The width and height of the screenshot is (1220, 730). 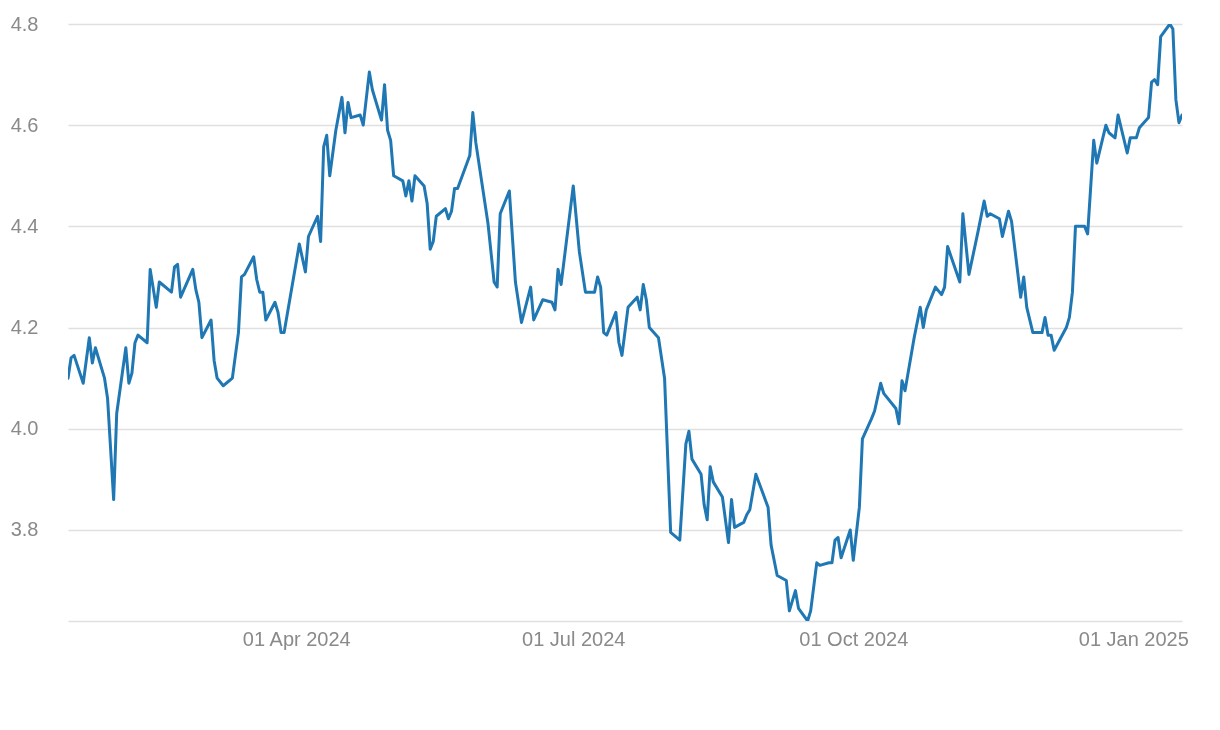 I want to click on y-tick-label: 4.6, so click(x=24, y=124).